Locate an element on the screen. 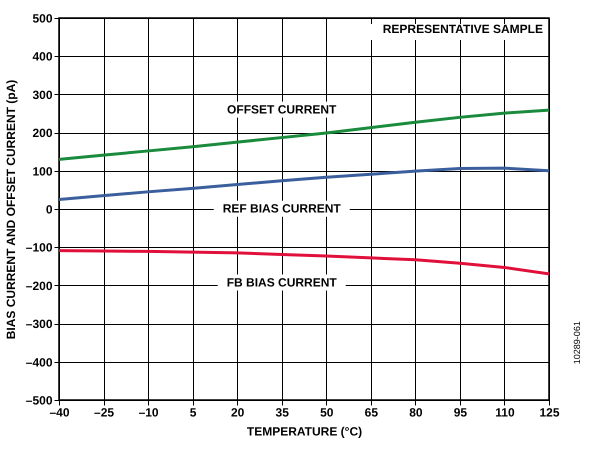 The height and width of the screenshot is (452, 602). x-tick-label: 35 is located at coordinates (283, 413).